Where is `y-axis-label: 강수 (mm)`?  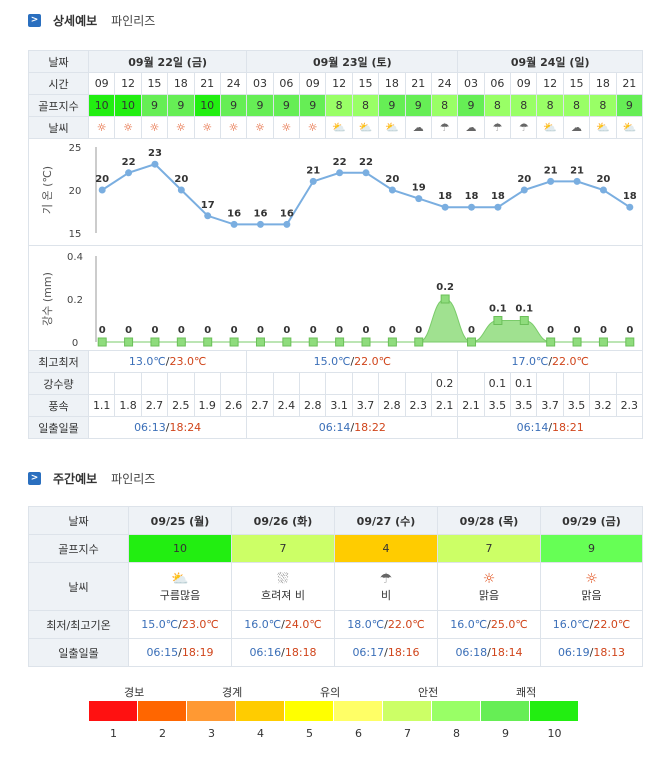
y-axis-label: 강수 (mm) is located at coordinates (47, 299).